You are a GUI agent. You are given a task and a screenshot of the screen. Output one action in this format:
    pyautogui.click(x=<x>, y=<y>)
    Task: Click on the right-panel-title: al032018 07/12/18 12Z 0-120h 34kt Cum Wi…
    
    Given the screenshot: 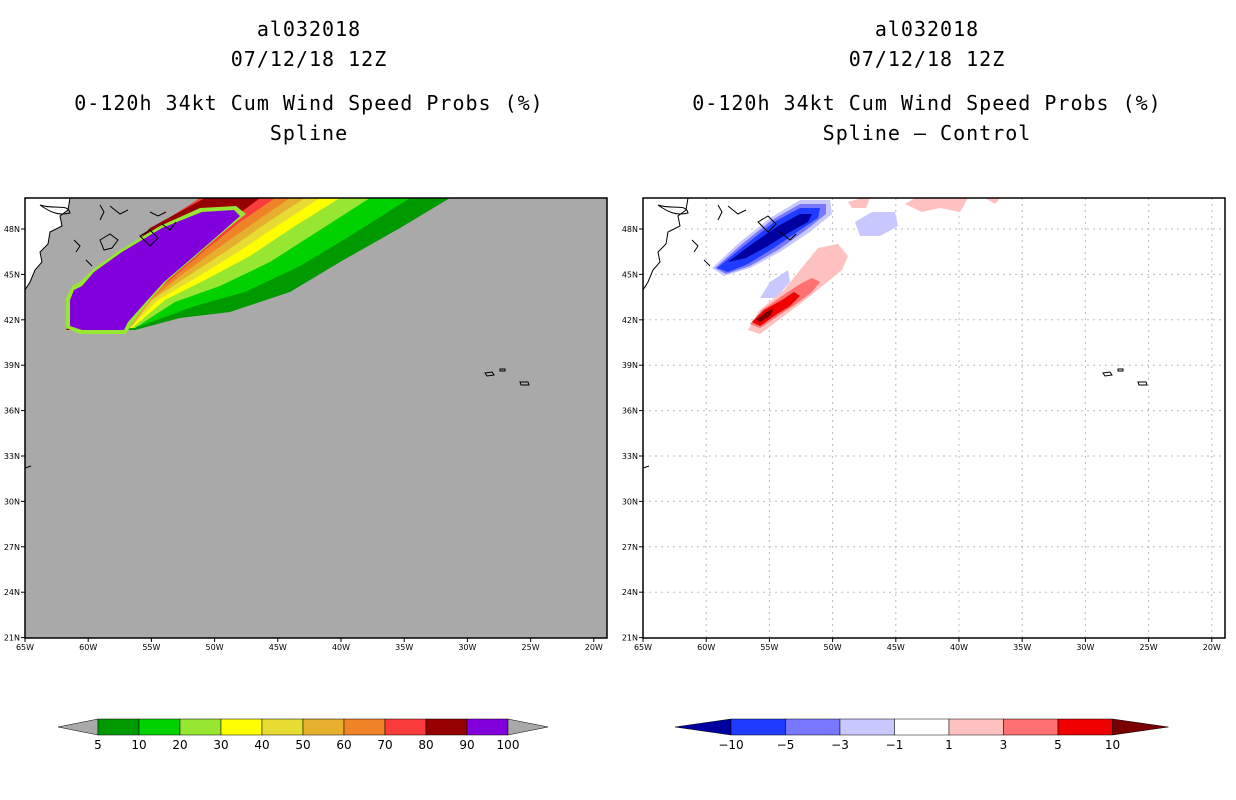 What is the action you would take?
    pyautogui.click(x=927, y=81)
    